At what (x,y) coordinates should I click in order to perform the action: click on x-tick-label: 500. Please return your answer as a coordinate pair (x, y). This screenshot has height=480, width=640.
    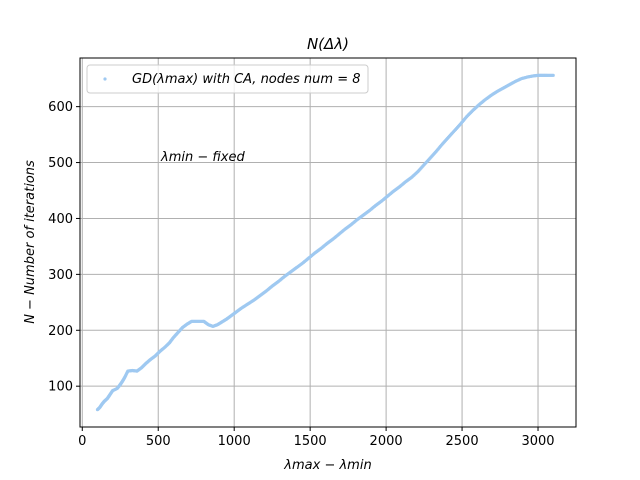
    Looking at the image, I should click on (158, 441).